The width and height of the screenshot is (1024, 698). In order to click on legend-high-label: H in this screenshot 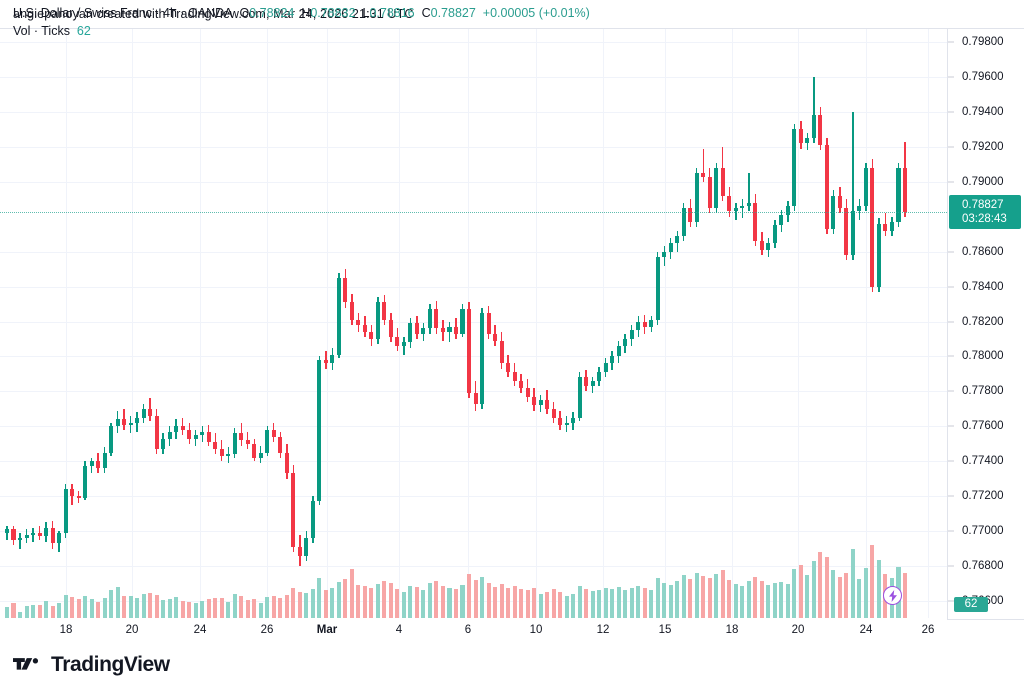, I will do `click(306, 13)`.